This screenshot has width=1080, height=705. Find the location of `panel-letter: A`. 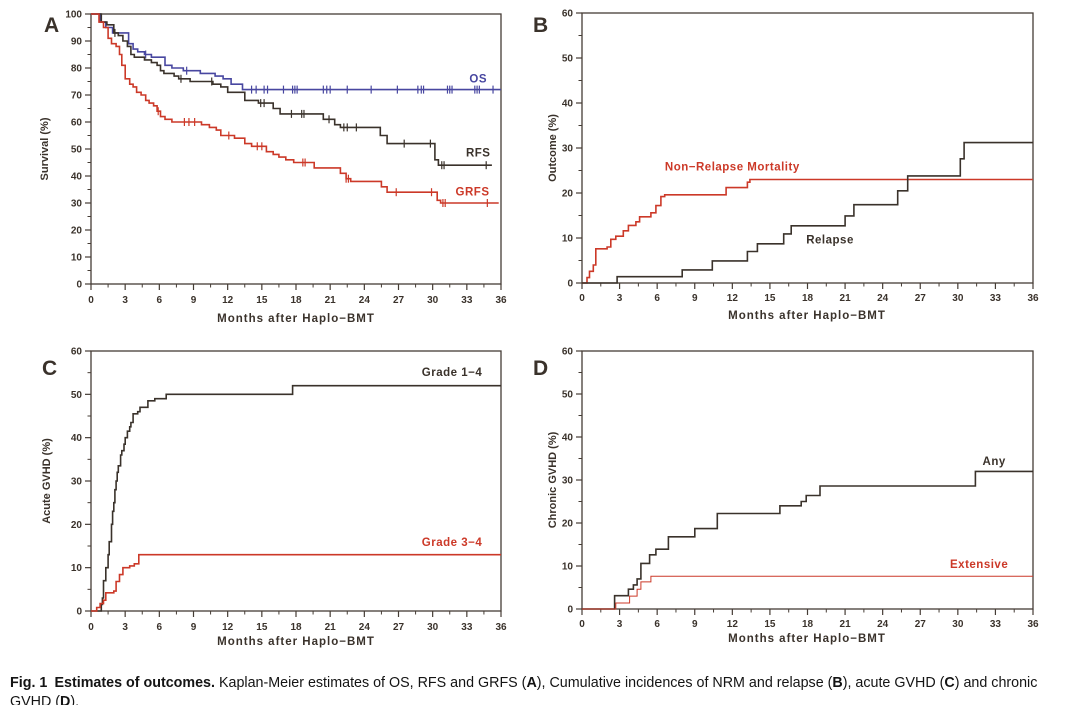

panel-letter: A is located at coordinates (51, 25).